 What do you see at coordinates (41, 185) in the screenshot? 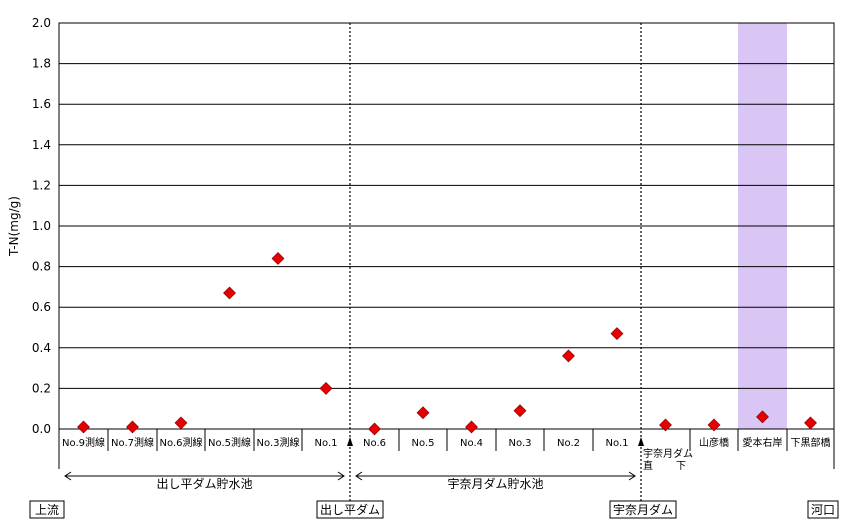
I see `y-tick-label: 1.2` at bounding box center [41, 185].